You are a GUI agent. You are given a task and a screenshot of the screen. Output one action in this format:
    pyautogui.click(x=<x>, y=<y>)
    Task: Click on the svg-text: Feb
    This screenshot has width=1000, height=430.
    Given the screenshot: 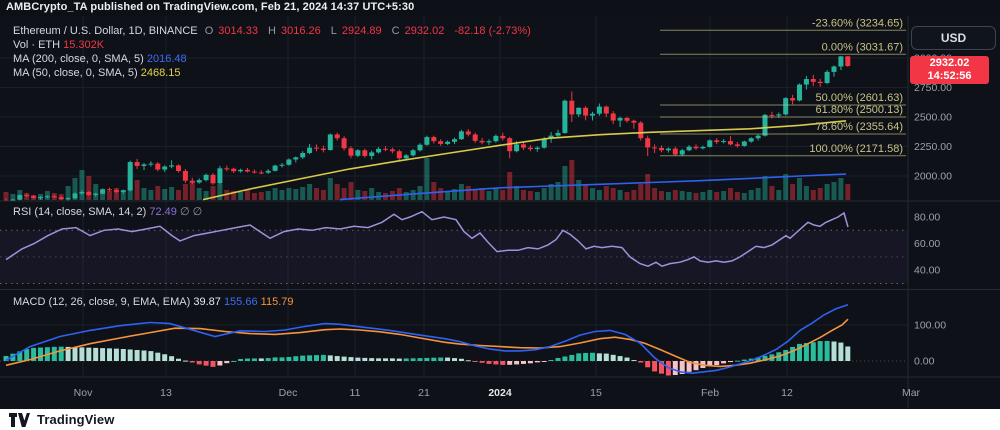 What is the action you would take?
    pyautogui.click(x=710, y=393)
    